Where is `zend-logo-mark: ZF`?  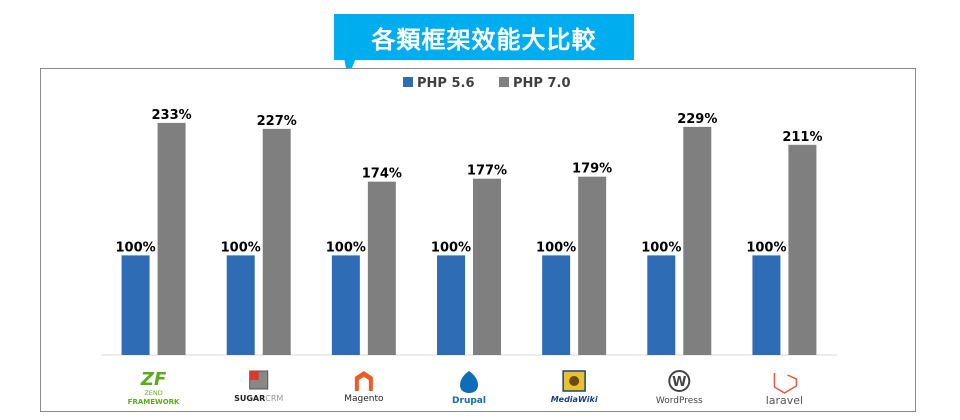
zend-logo-mark: ZF is located at coordinates (153, 379).